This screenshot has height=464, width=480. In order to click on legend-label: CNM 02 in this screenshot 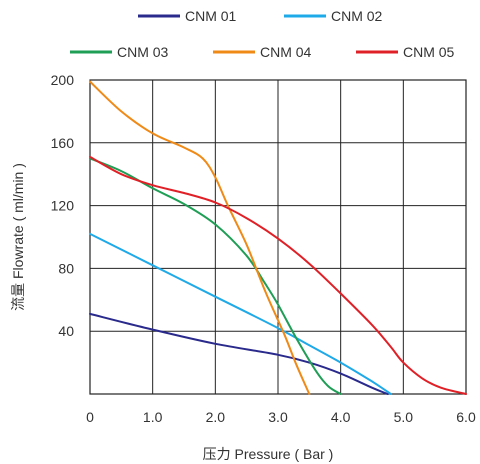, I will do `click(357, 16)`.